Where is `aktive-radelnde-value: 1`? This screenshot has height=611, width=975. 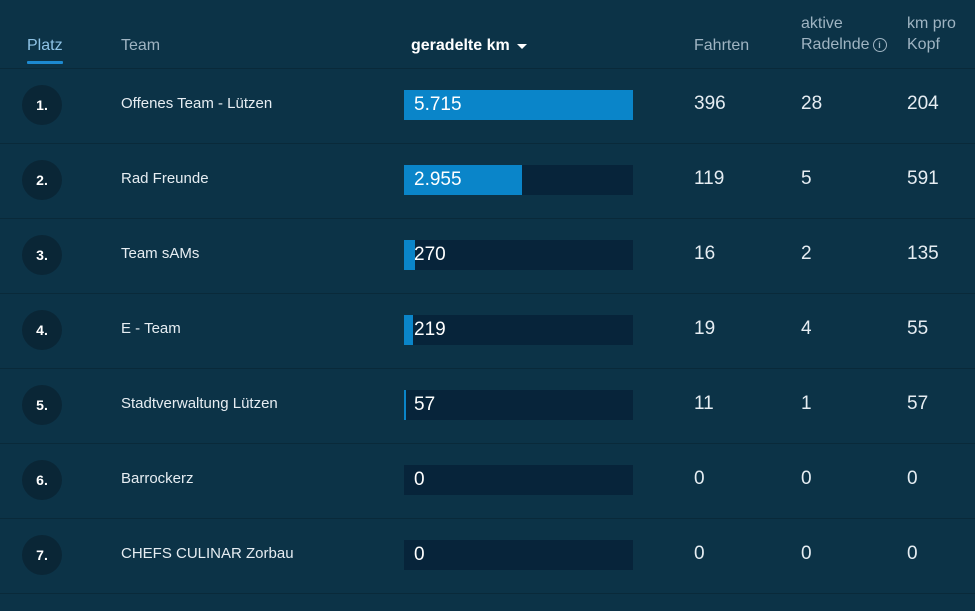
aktive-radelnde-value: 1 is located at coordinates (806, 403).